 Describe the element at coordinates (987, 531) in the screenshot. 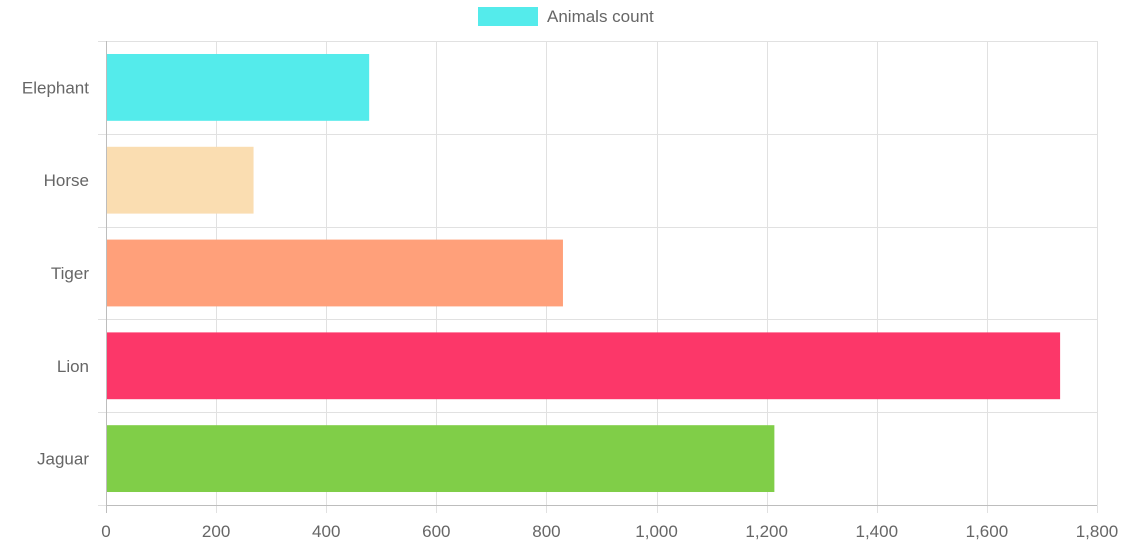

I see `x-tick-label: 1,600` at that location.